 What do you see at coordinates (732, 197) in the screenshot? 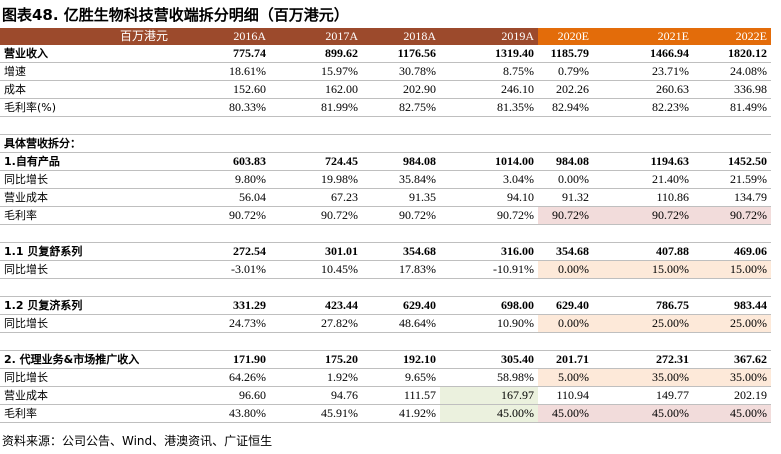
I see `value-cell: 134.79` at bounding box center [732, 197].